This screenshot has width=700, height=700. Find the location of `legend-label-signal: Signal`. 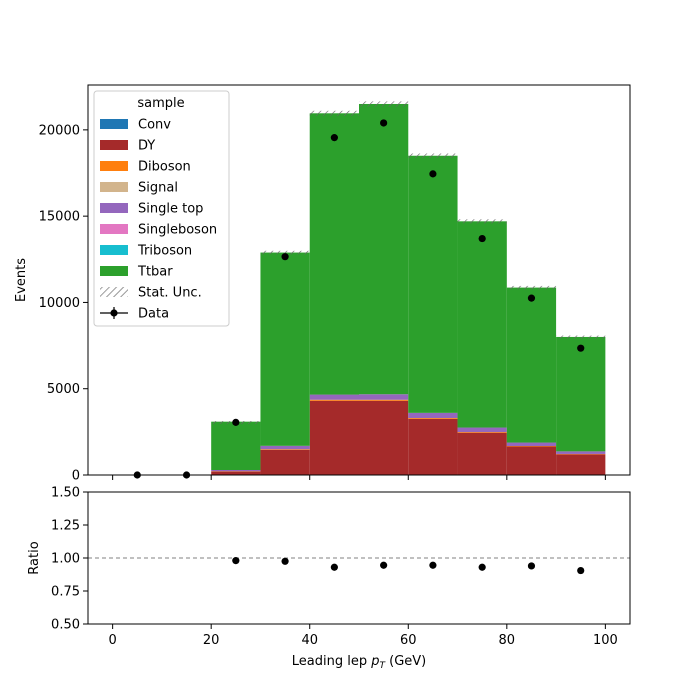

legend-label-signal: Signal is located at coordinates (158, 188).